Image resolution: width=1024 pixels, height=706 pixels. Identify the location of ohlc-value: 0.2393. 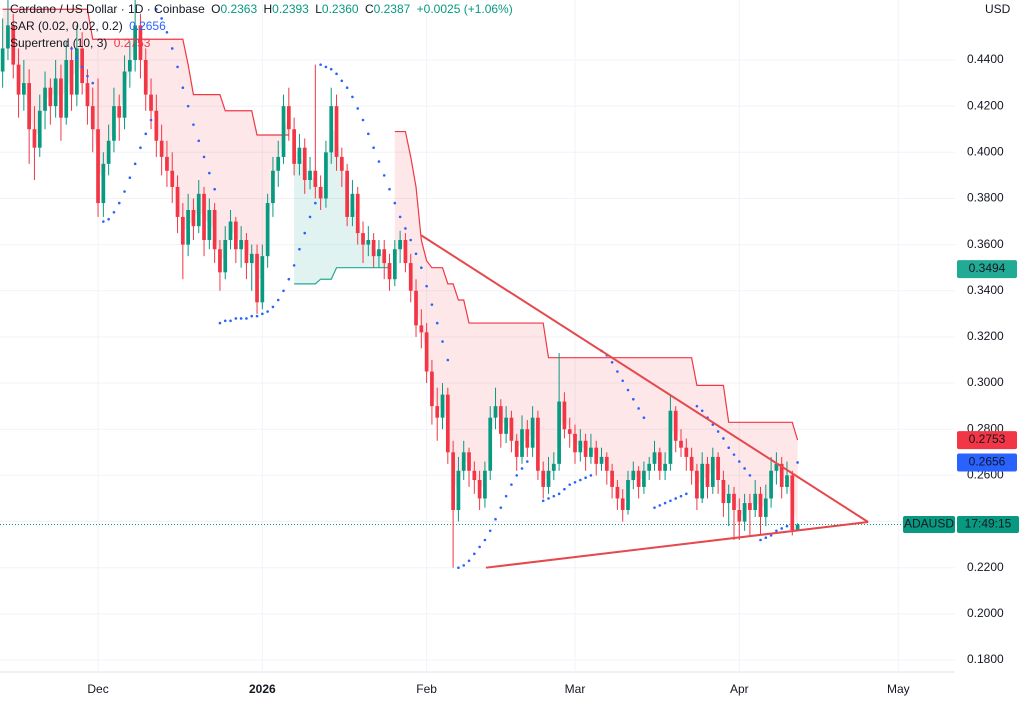
(290, 9).